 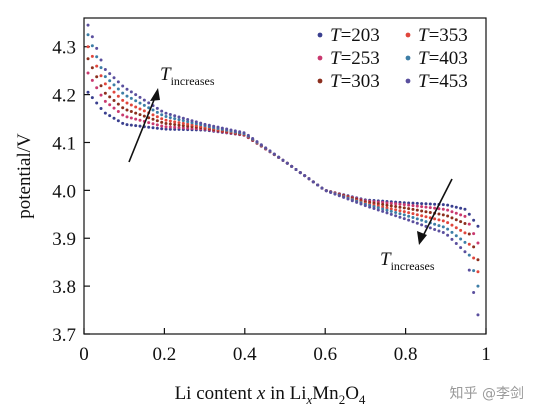 I want to click on legend-label: T=453, so click(x=443, y=81).